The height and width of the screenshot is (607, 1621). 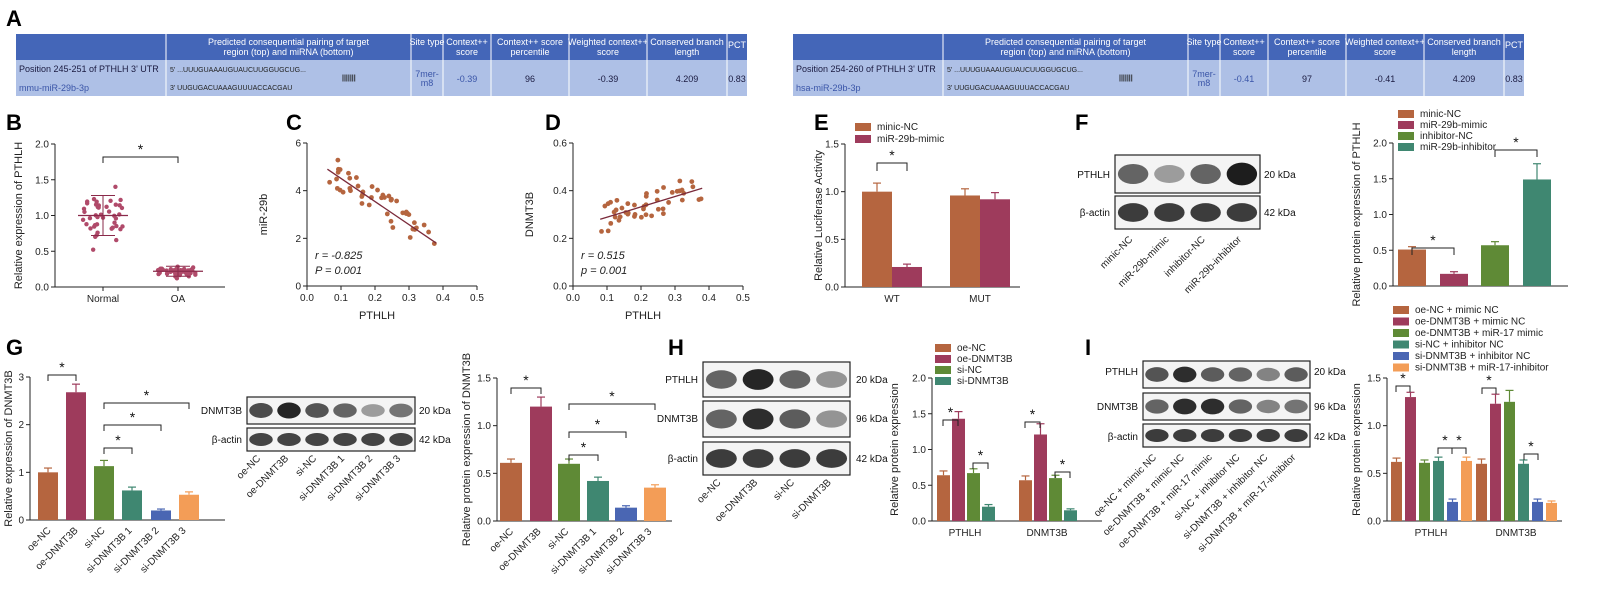 What do you see at coordinates (687, 52) in the screenshot?
I see `table-header-cell: length` at bounding box center [687, 52].